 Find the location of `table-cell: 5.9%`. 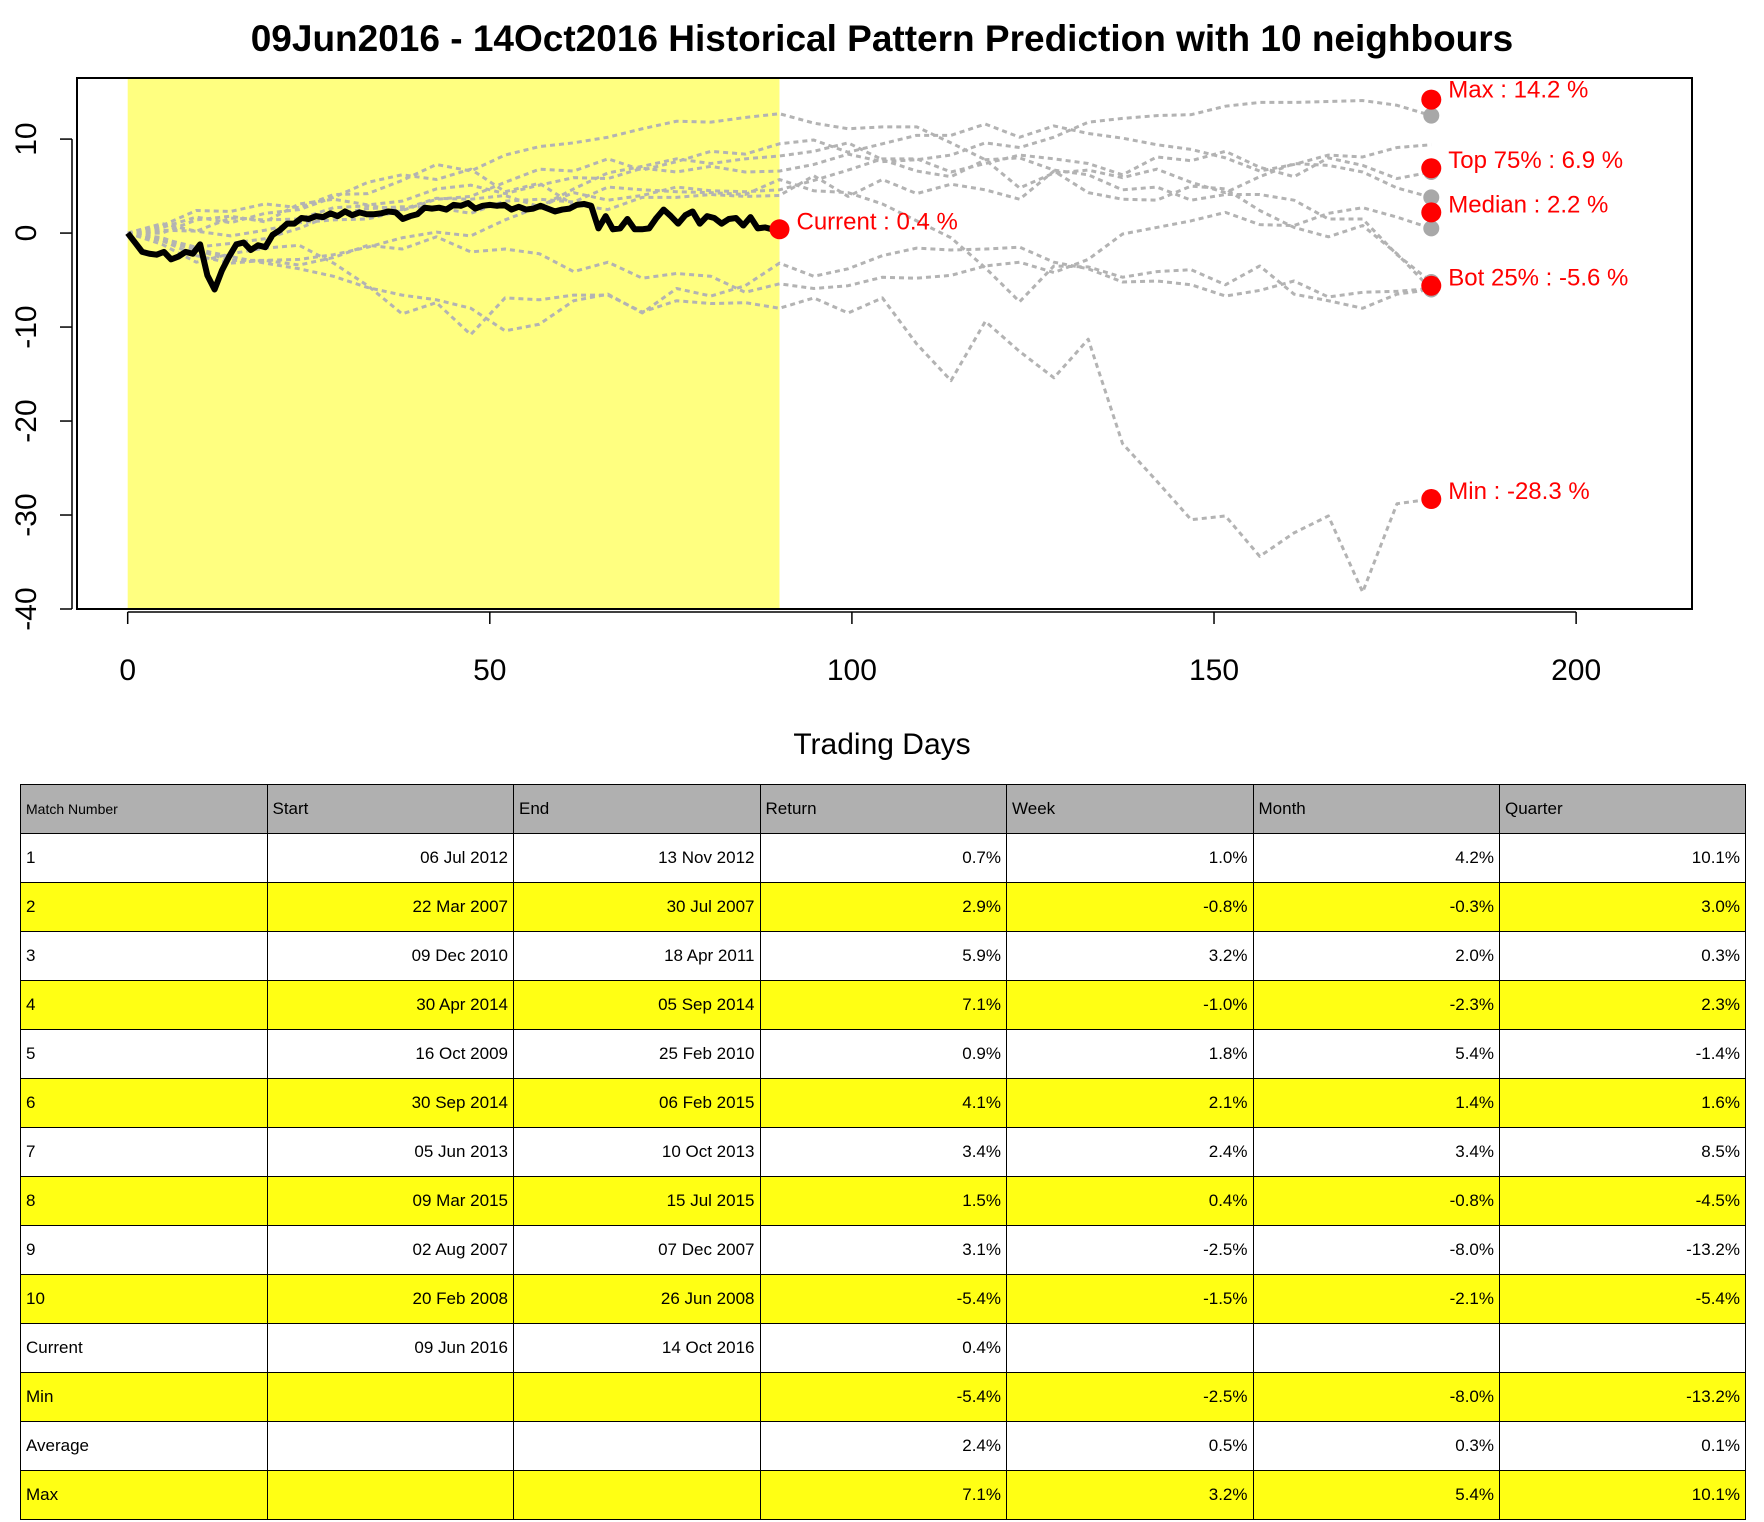

table-cell: 5.9% is located at coordinates (883, 956).